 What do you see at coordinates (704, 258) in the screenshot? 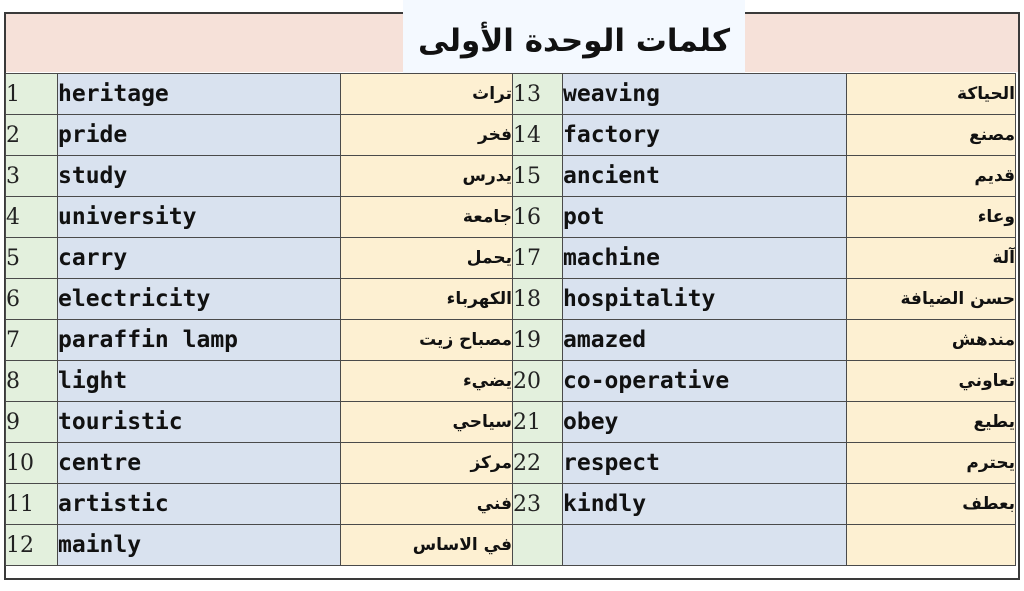
I see `english-word: machine` at bounding box center [704, 258].